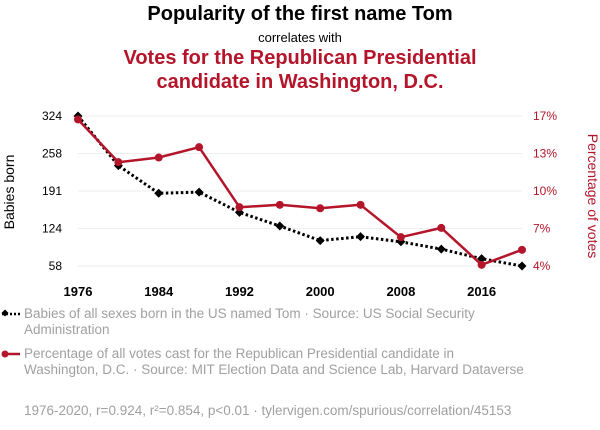  What do you see at coordinates (56, 266) in the screenshot?
I see `y-left-tick-label: 58` at bounding box center [56, 266].